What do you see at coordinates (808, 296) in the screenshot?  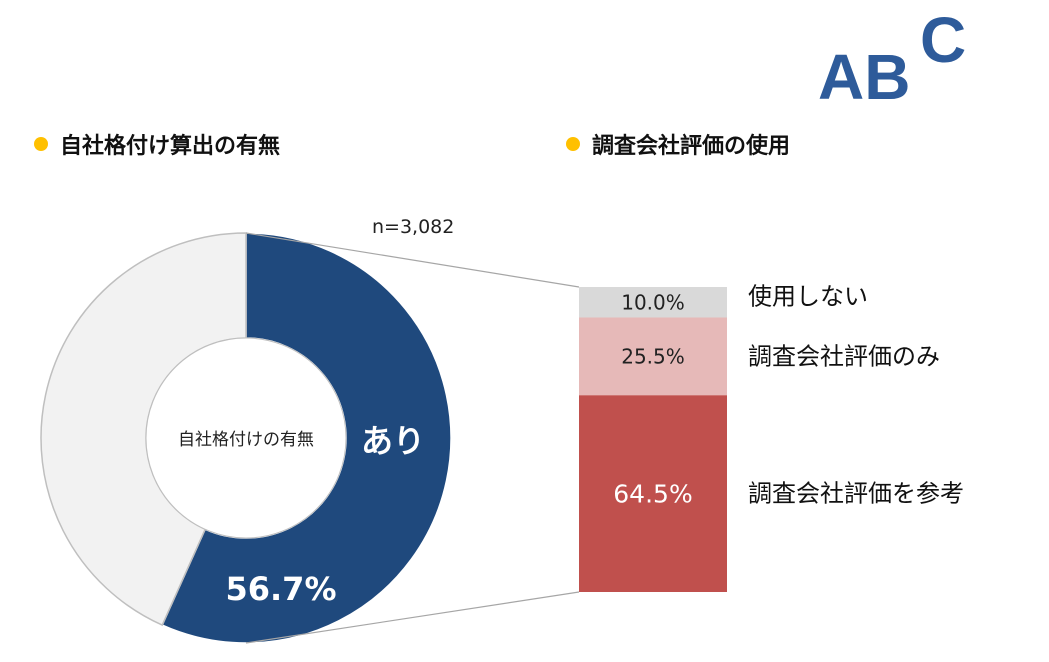 I see `segment-label: 使用しない` at bounding box center [808, 296].